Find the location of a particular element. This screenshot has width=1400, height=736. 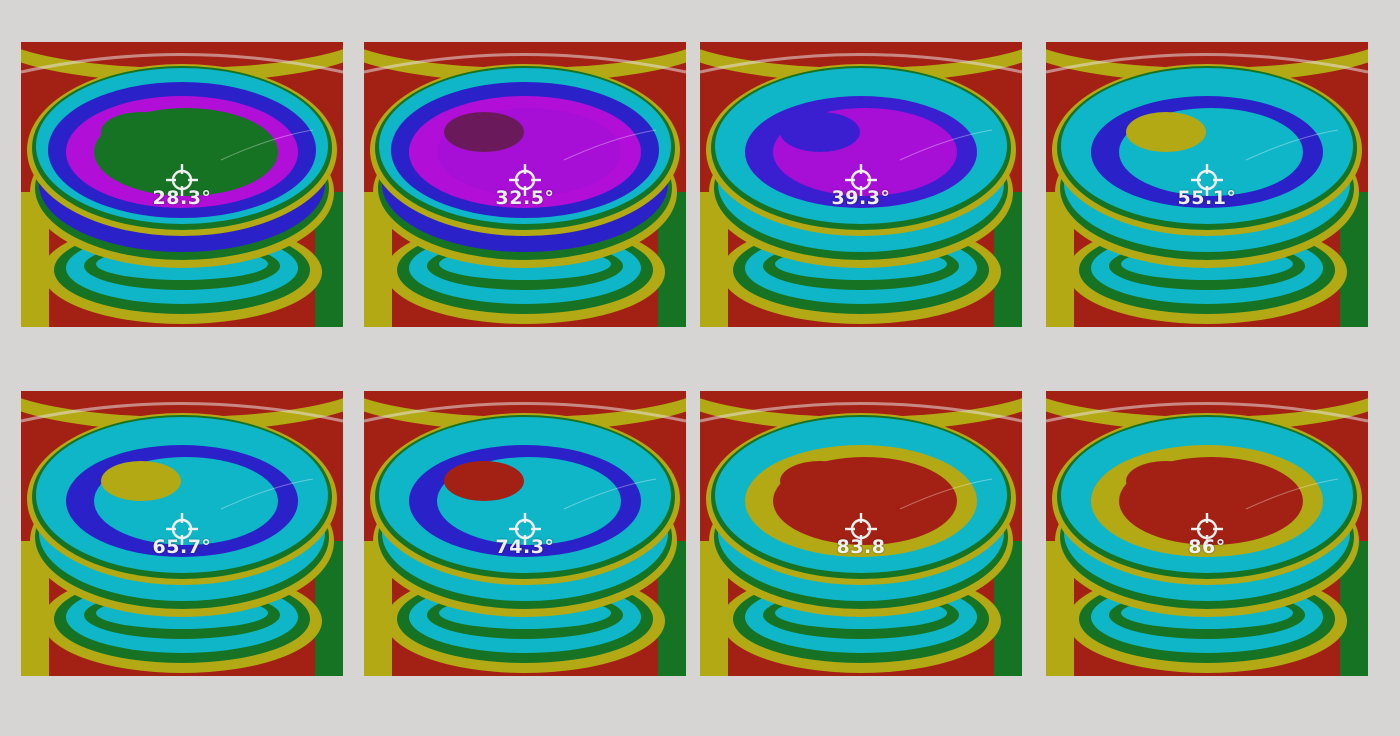

thermal-panel: 65.7° is located at coordinates (182, 533).